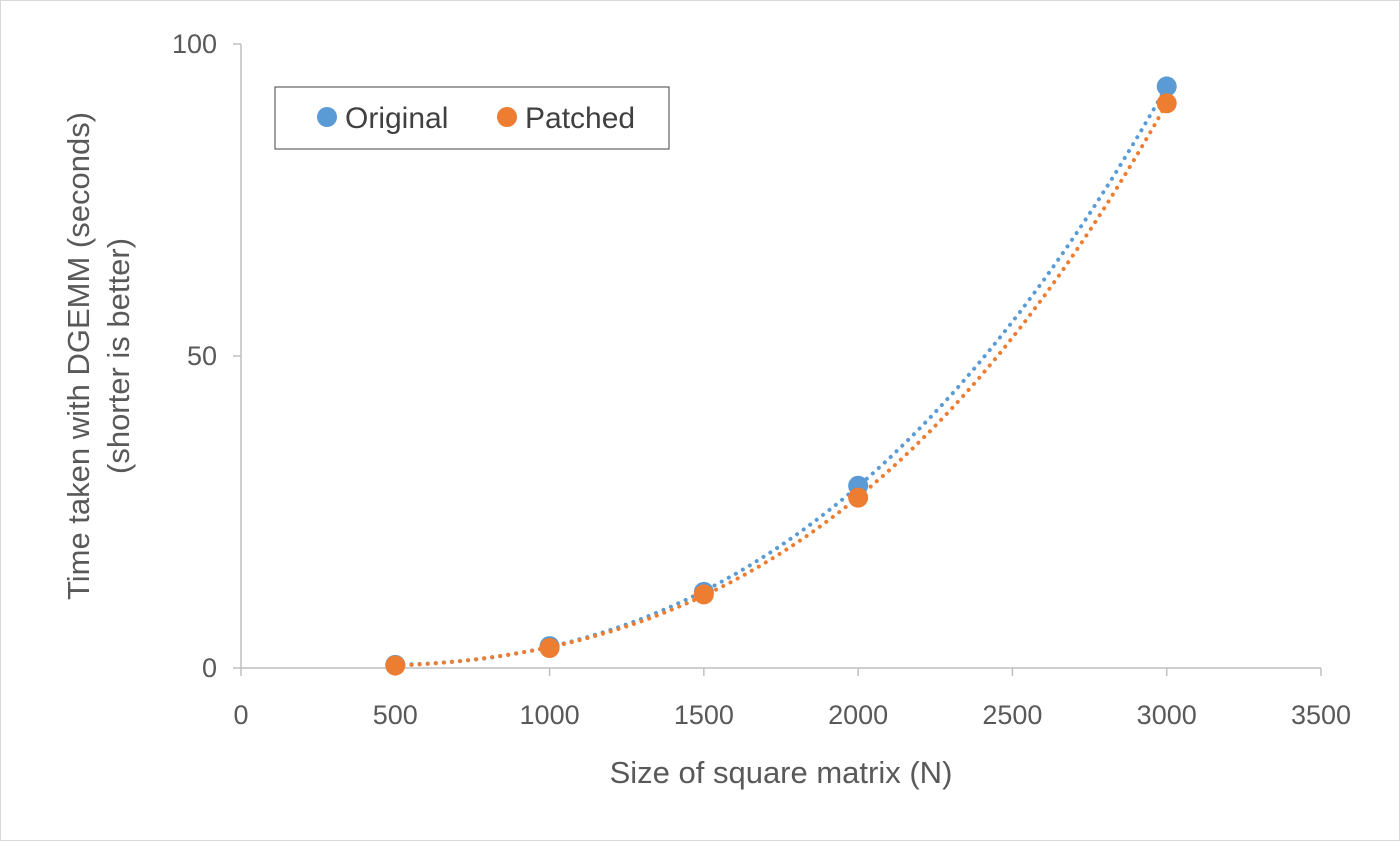  I want to click on x-tick-label: 500, so click(395, 715).